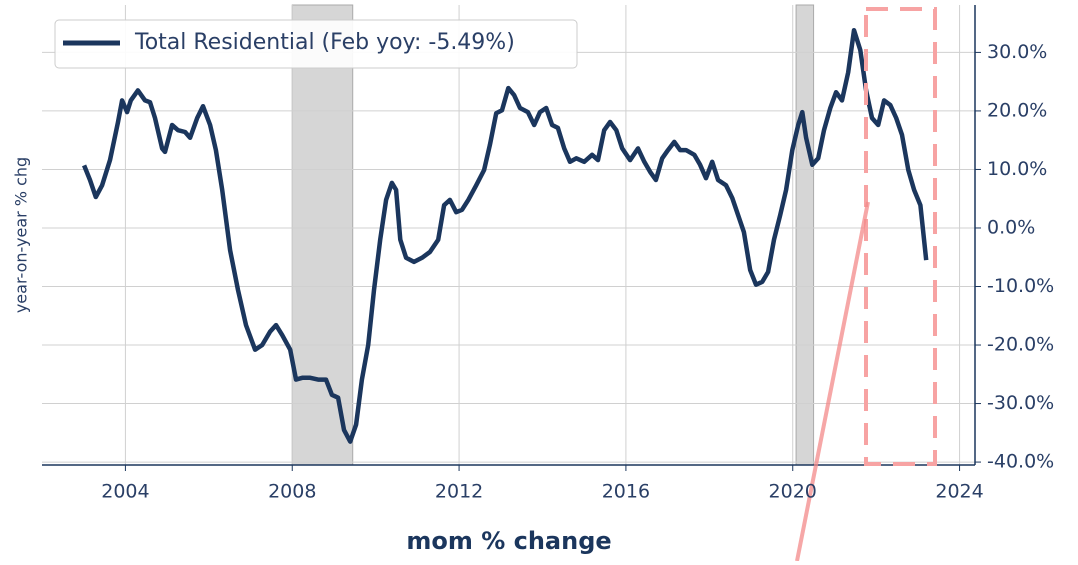 The width and height of the screenshot is (1078, 565). What do you see at coordinates (508, 541) in the screenshot?
I see `x-axis-label: mom % change` at bounding box center [508, 541].